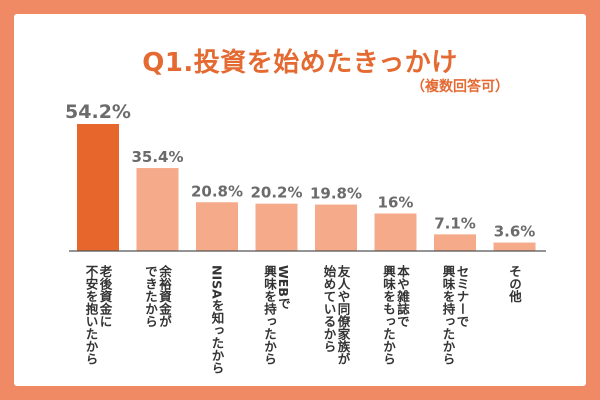  I want to click on value-label: 7.1%, so click(455, 223).